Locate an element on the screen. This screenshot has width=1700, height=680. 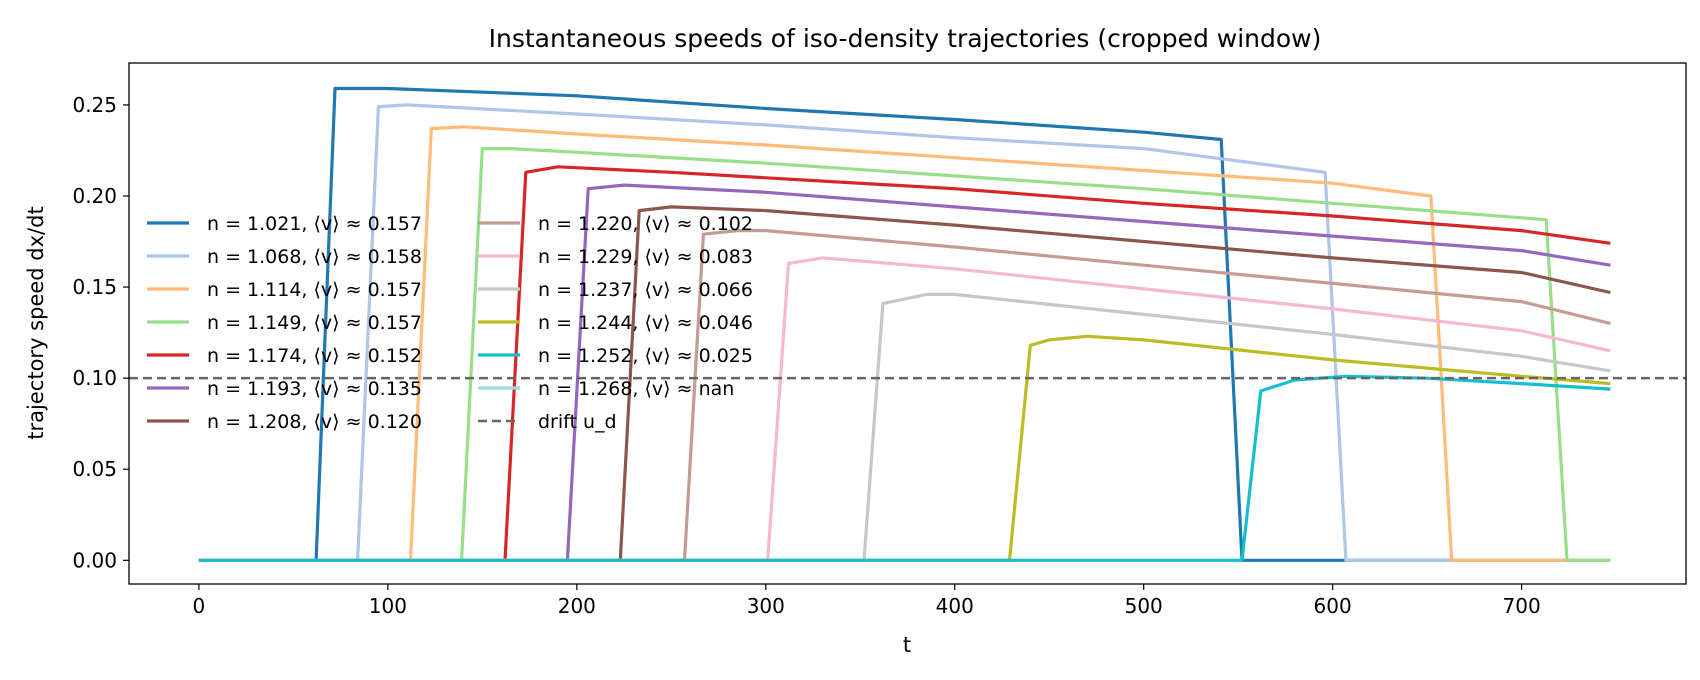
legend-label: n = 1.174, ⟨v⟩ ≈ 0.152 is located at coordinates (314, 356).